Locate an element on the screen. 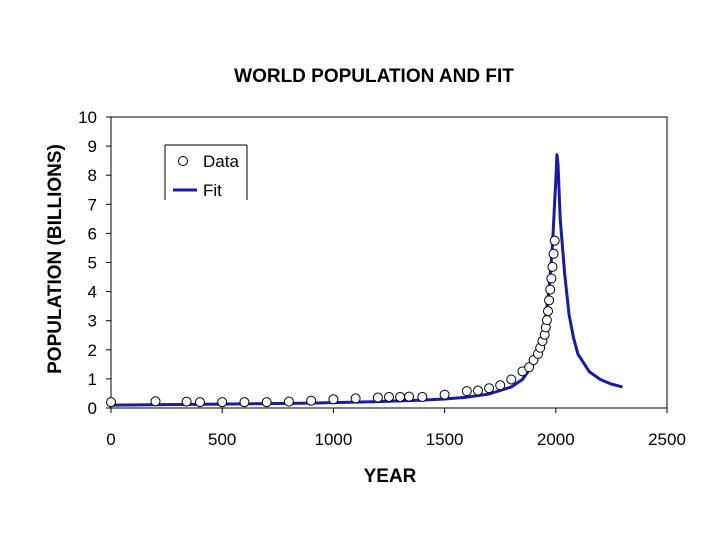 This screenshot has height=545, width=720. y-tick-label: 1 is located at coordinates (92, 379).